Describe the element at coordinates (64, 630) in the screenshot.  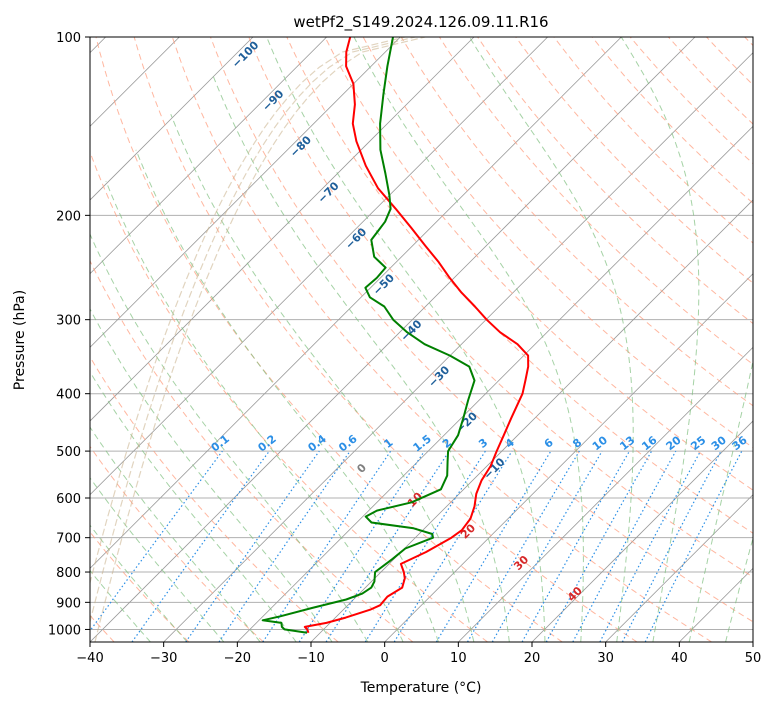
I see `y-tick-label: 1000` at that location.